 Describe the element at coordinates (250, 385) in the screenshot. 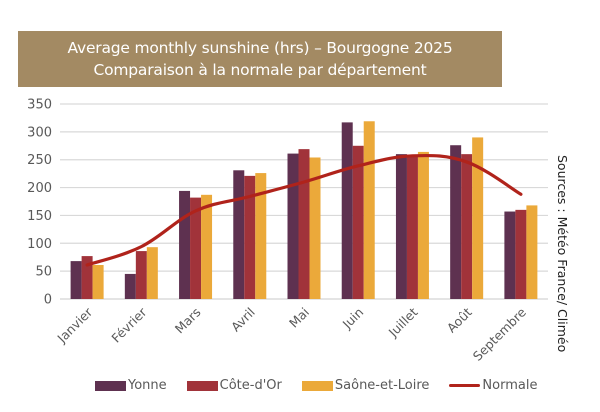

I see `legend-label: Côte-d'Or` at that location.